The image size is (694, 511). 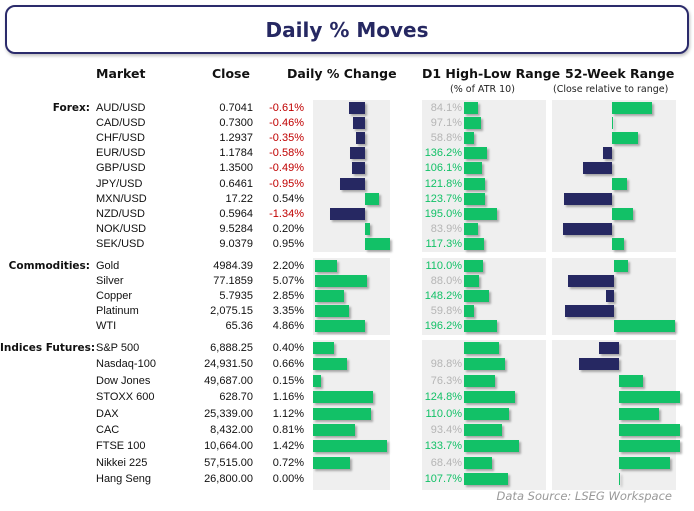 What do you see at coordinates (119, 183) in the screenshot?
I see `market-name: JPY/USD` at bounding box center [119, 183].